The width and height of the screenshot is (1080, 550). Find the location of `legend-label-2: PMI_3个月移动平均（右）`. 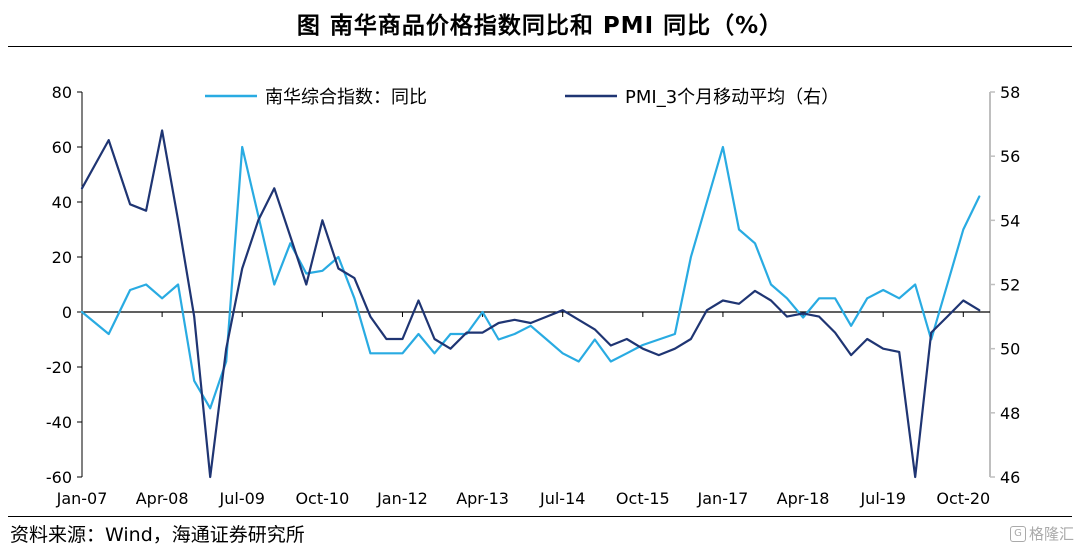

legend-label-2: PMI_3个月移动平均（右） is located at coordinates (732, 97).